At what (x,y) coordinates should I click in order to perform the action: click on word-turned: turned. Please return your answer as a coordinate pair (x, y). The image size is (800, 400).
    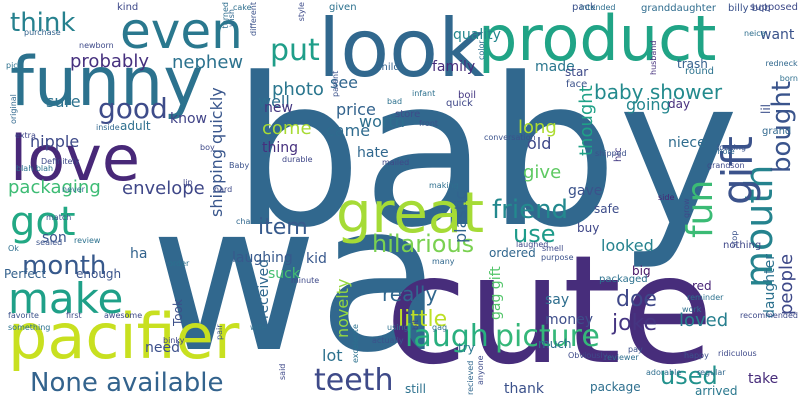
    Looking at the image, I should click on (225, 15).